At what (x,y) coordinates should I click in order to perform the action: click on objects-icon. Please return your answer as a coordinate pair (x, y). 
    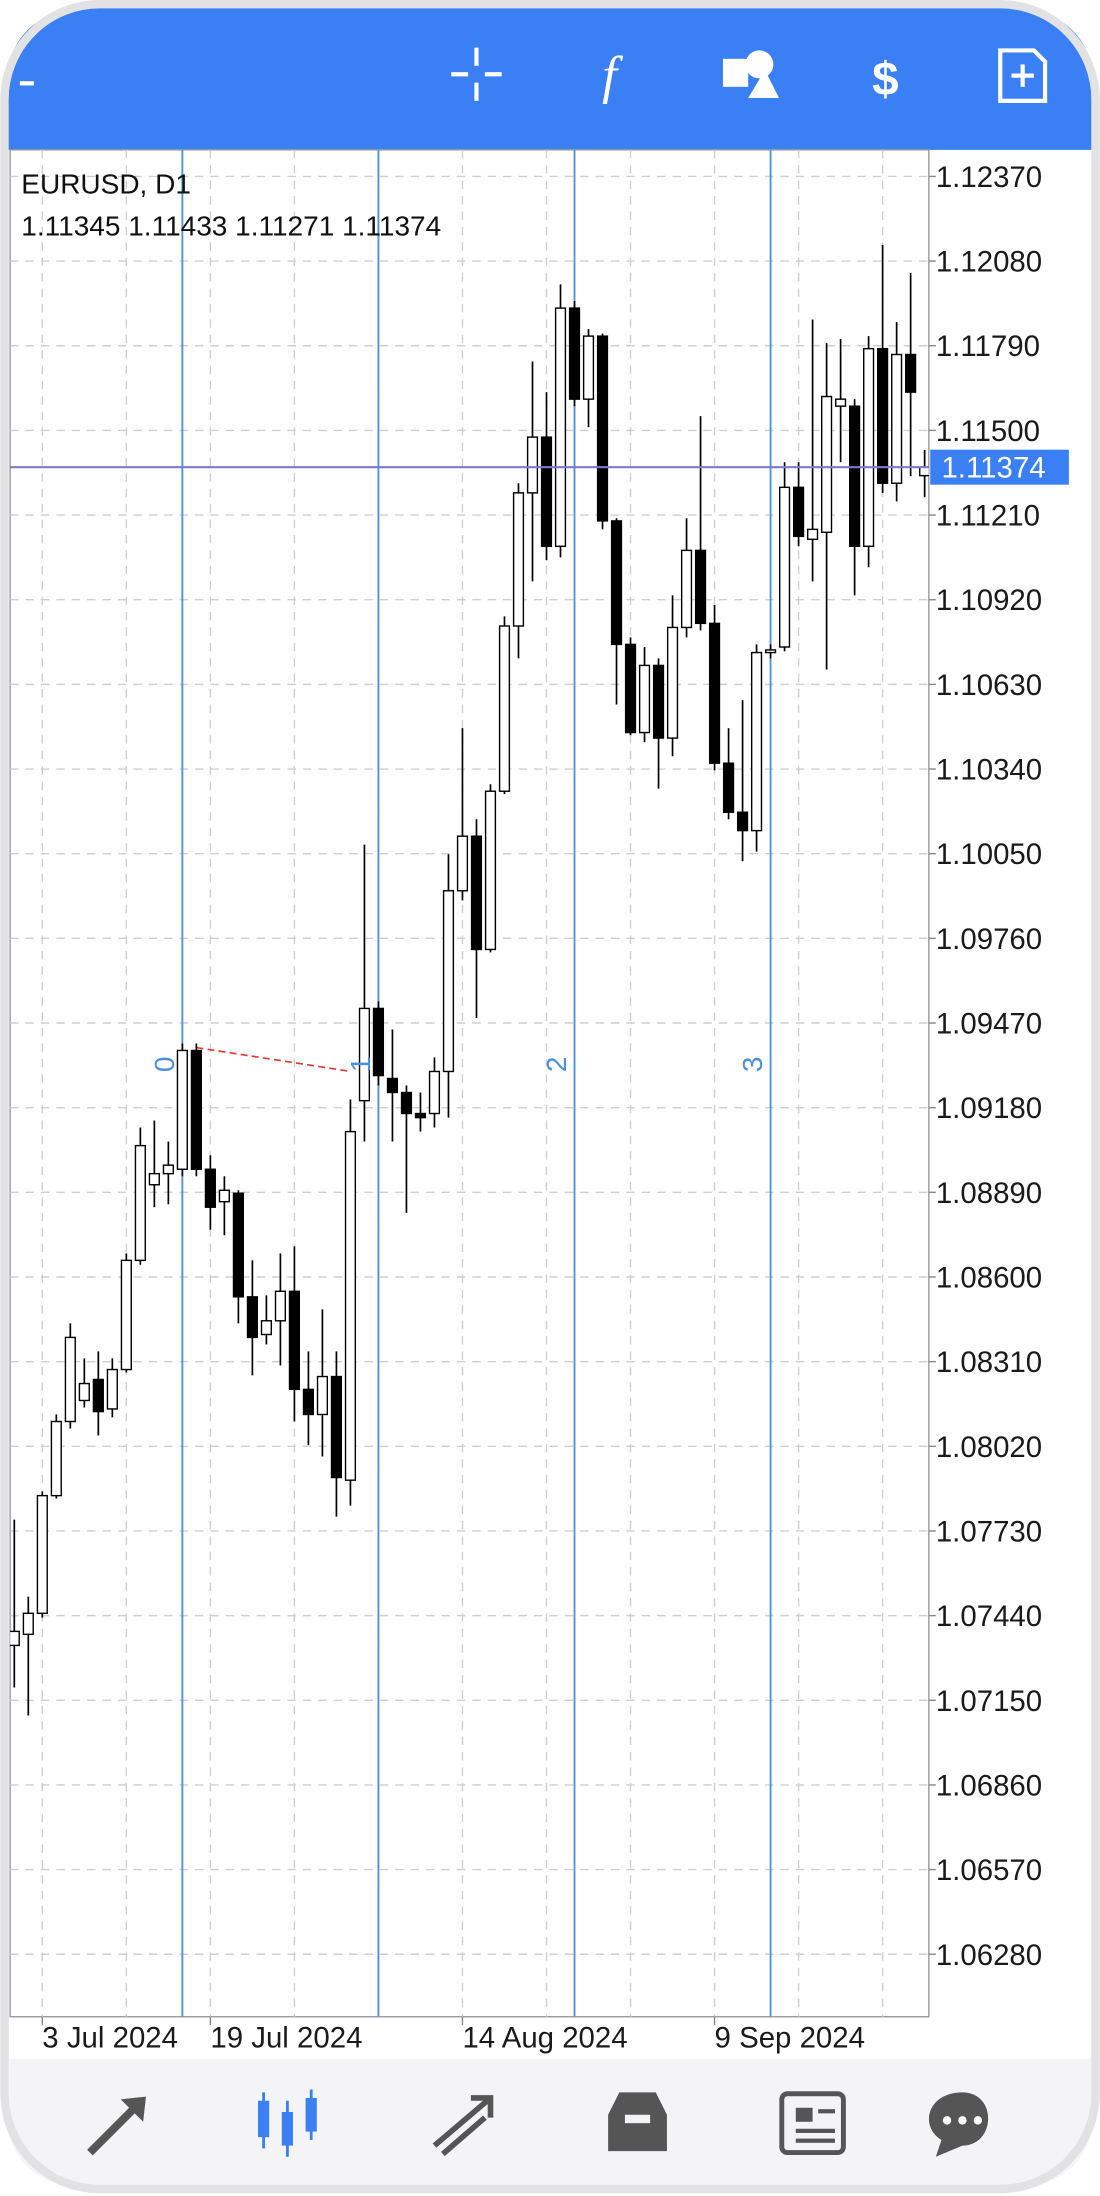
    Looking at the image, I should click on (750, 74).